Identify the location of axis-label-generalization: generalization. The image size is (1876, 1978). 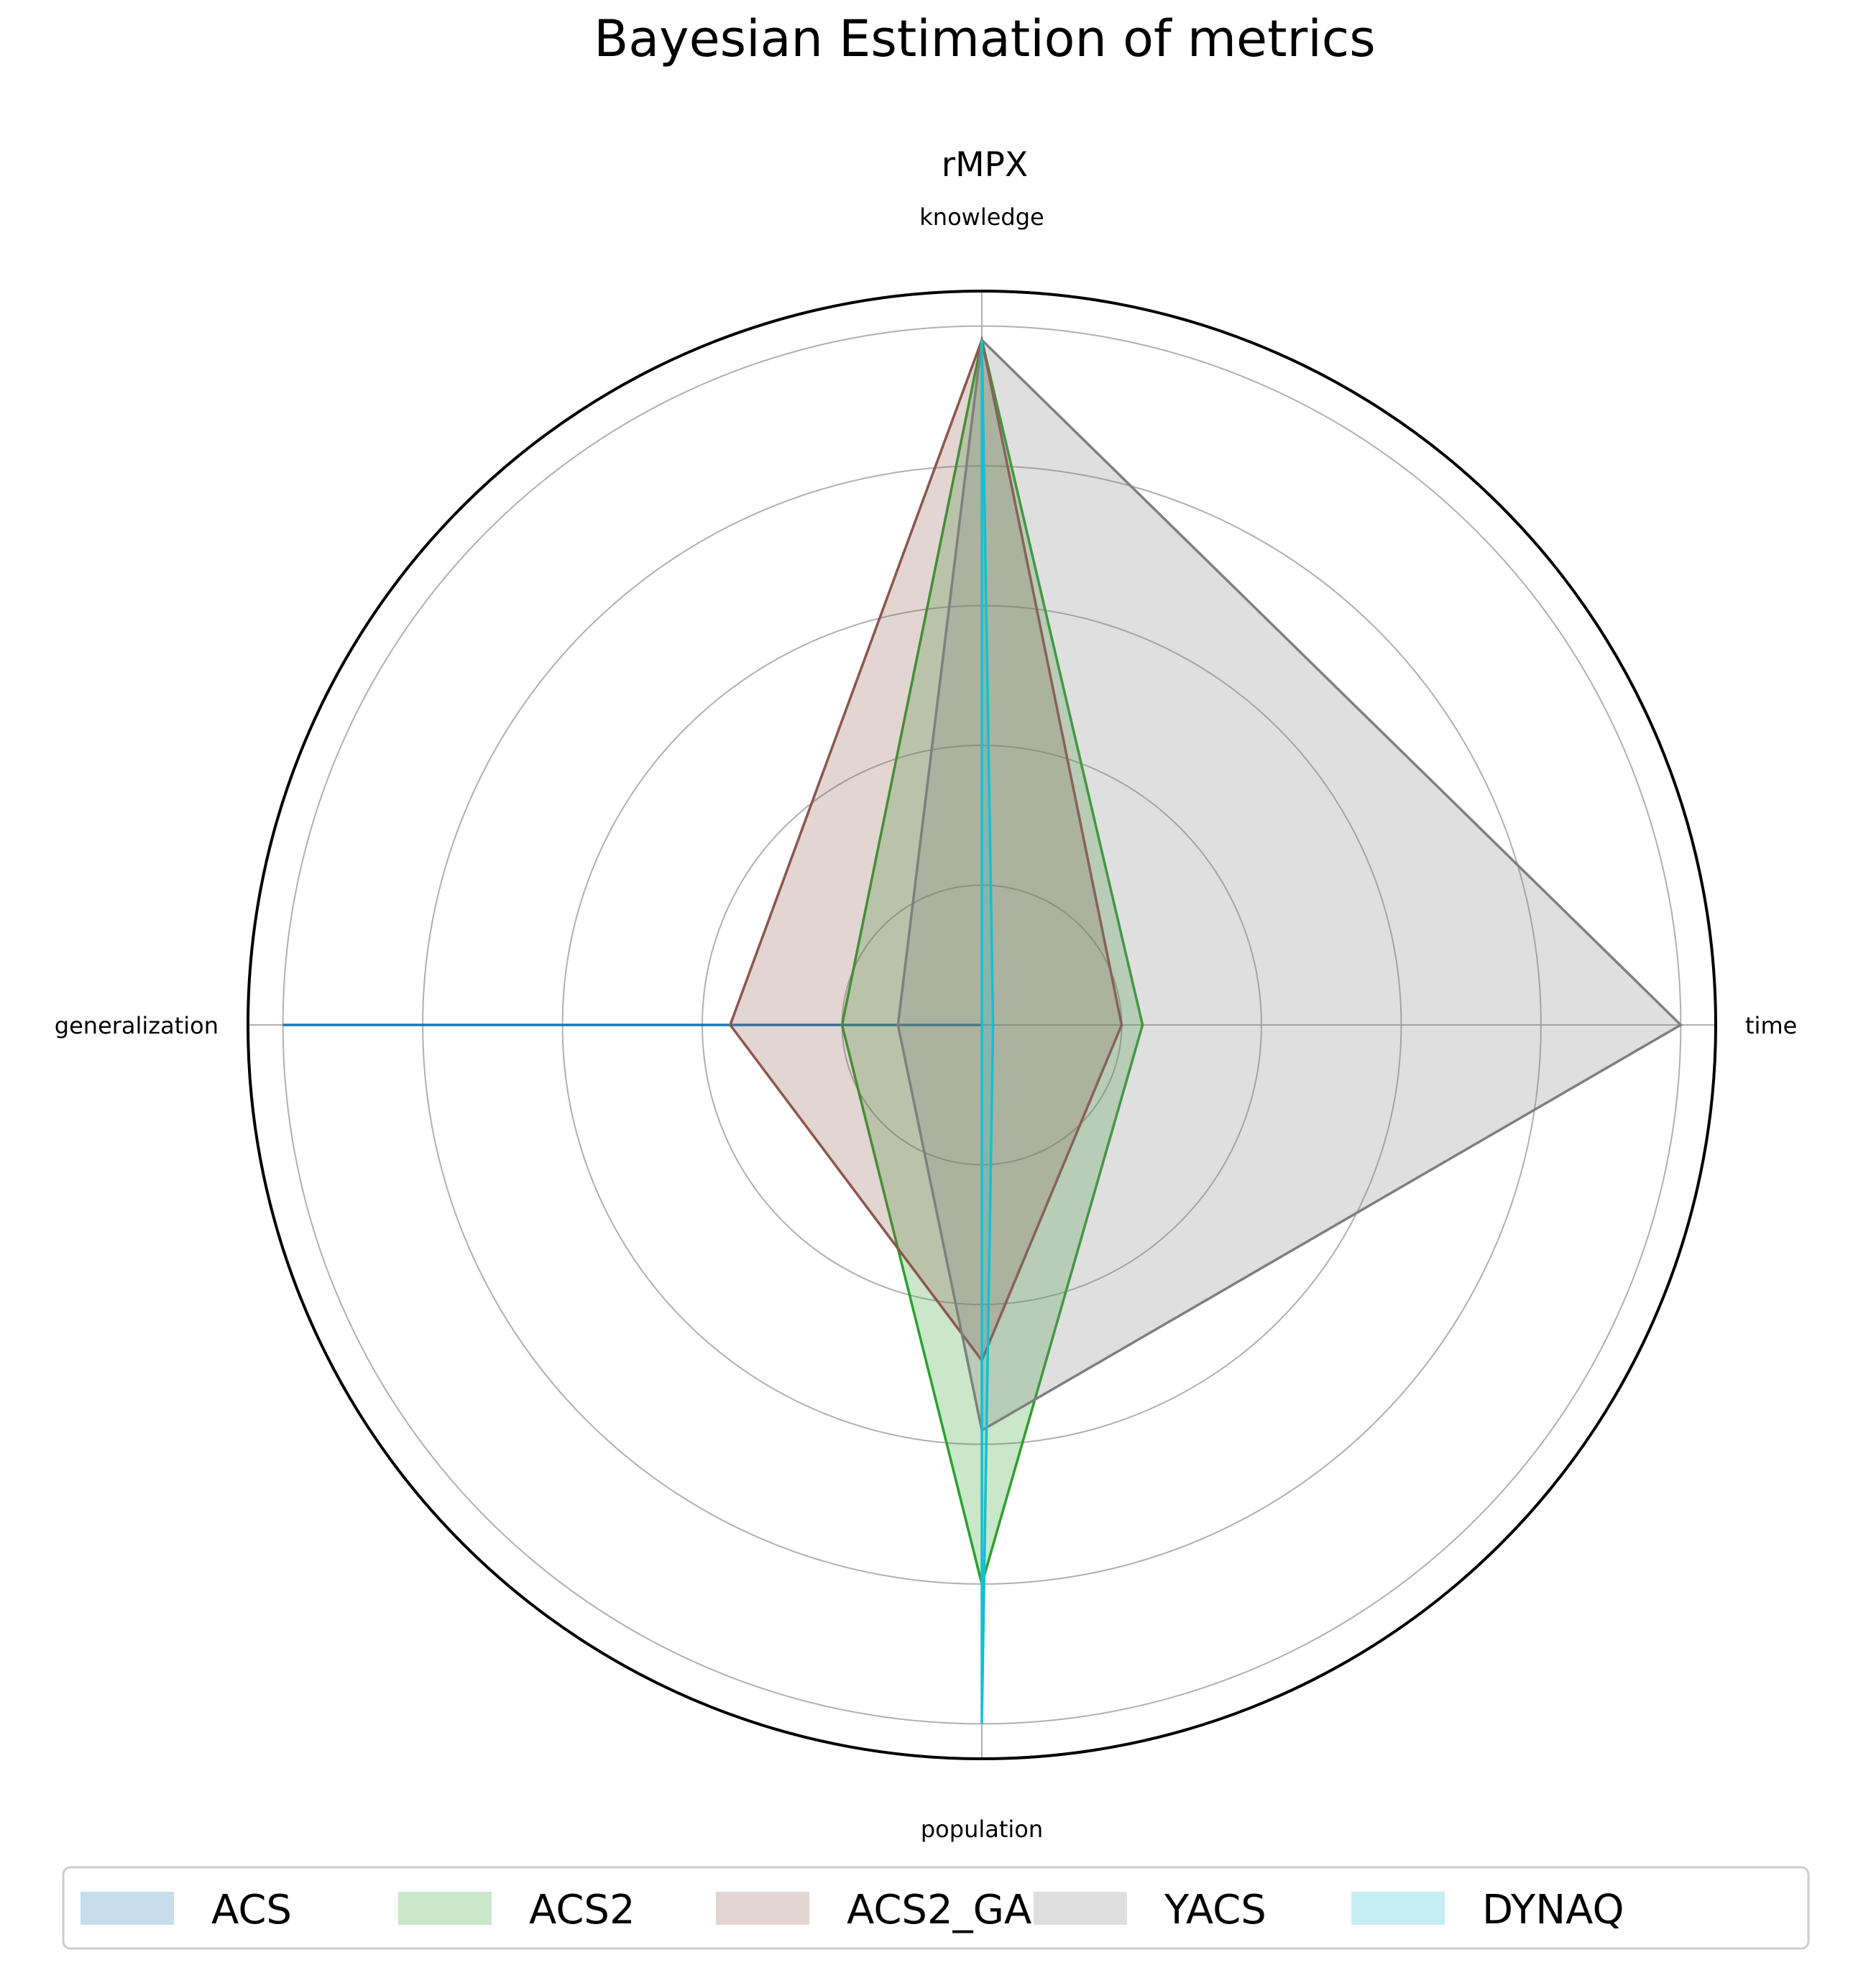
(137, 1025).